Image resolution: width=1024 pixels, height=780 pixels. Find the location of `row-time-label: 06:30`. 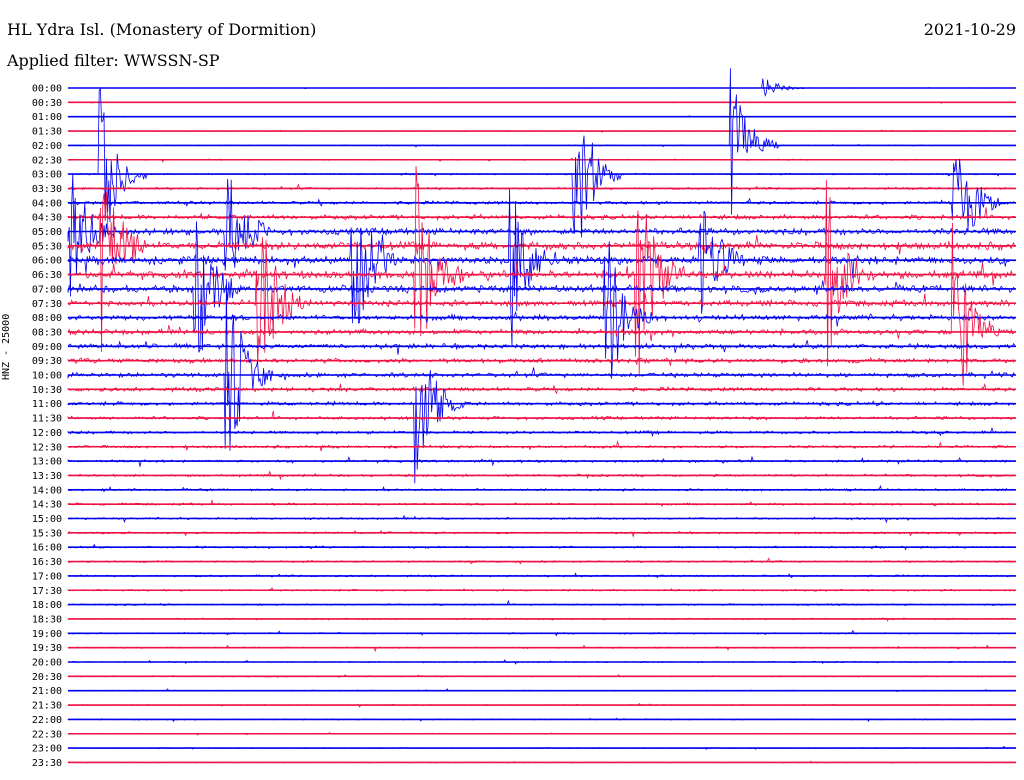

row-time-label: 06:30 is located at coordinates (47, 275).